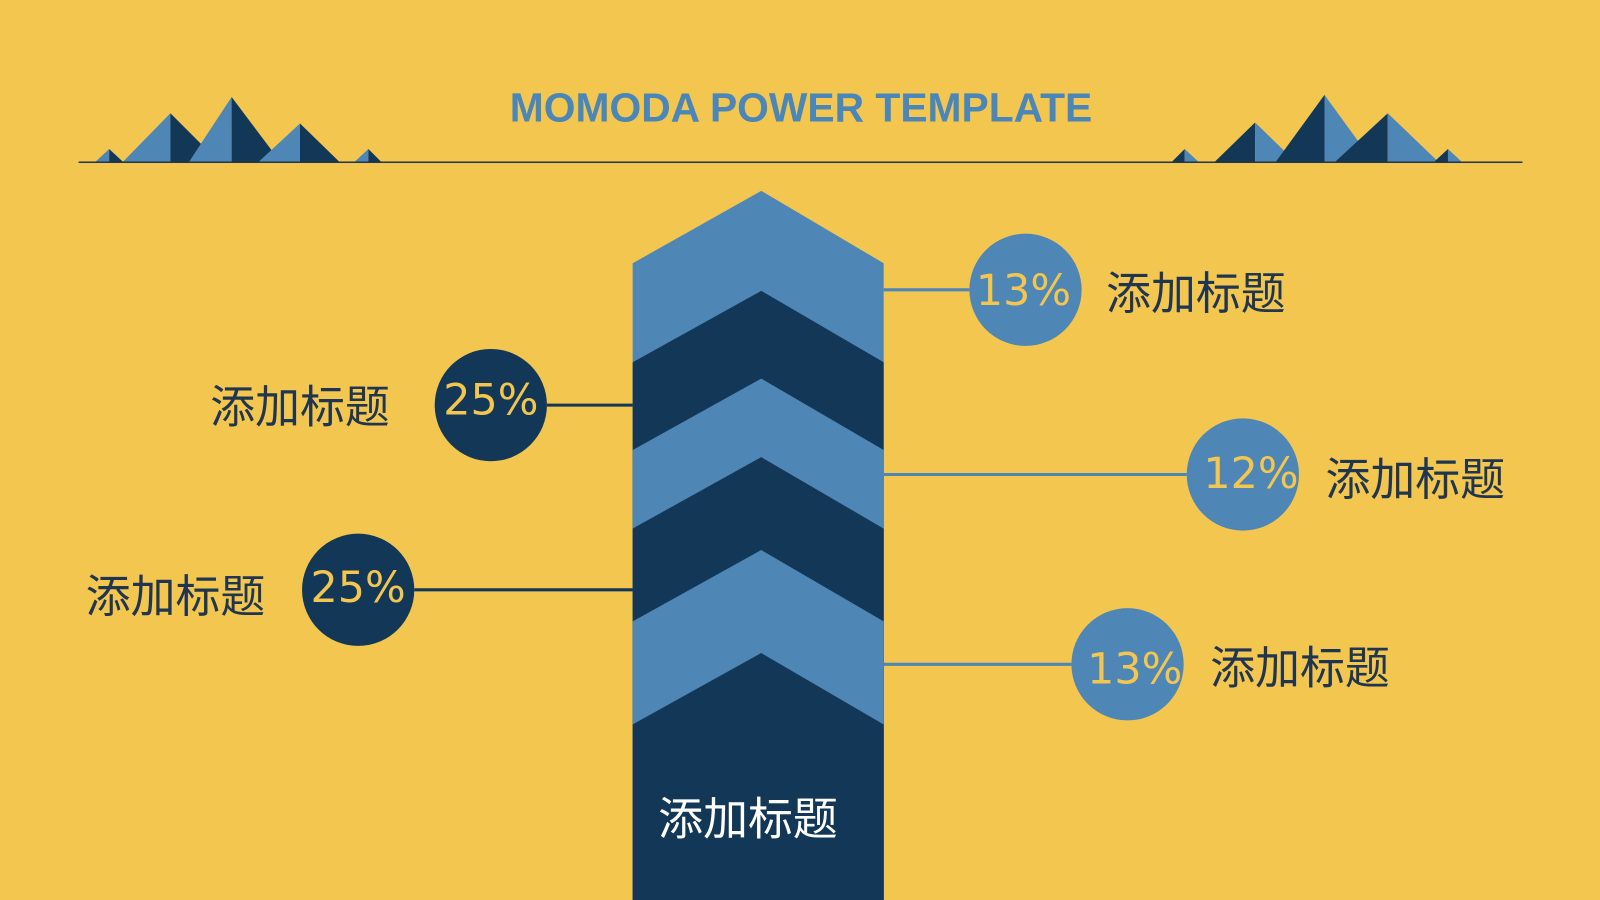  What do you see at coordinates (1317, 128) in the screenshot?
I see `mountains-right` at bounding box center [1317, 128].